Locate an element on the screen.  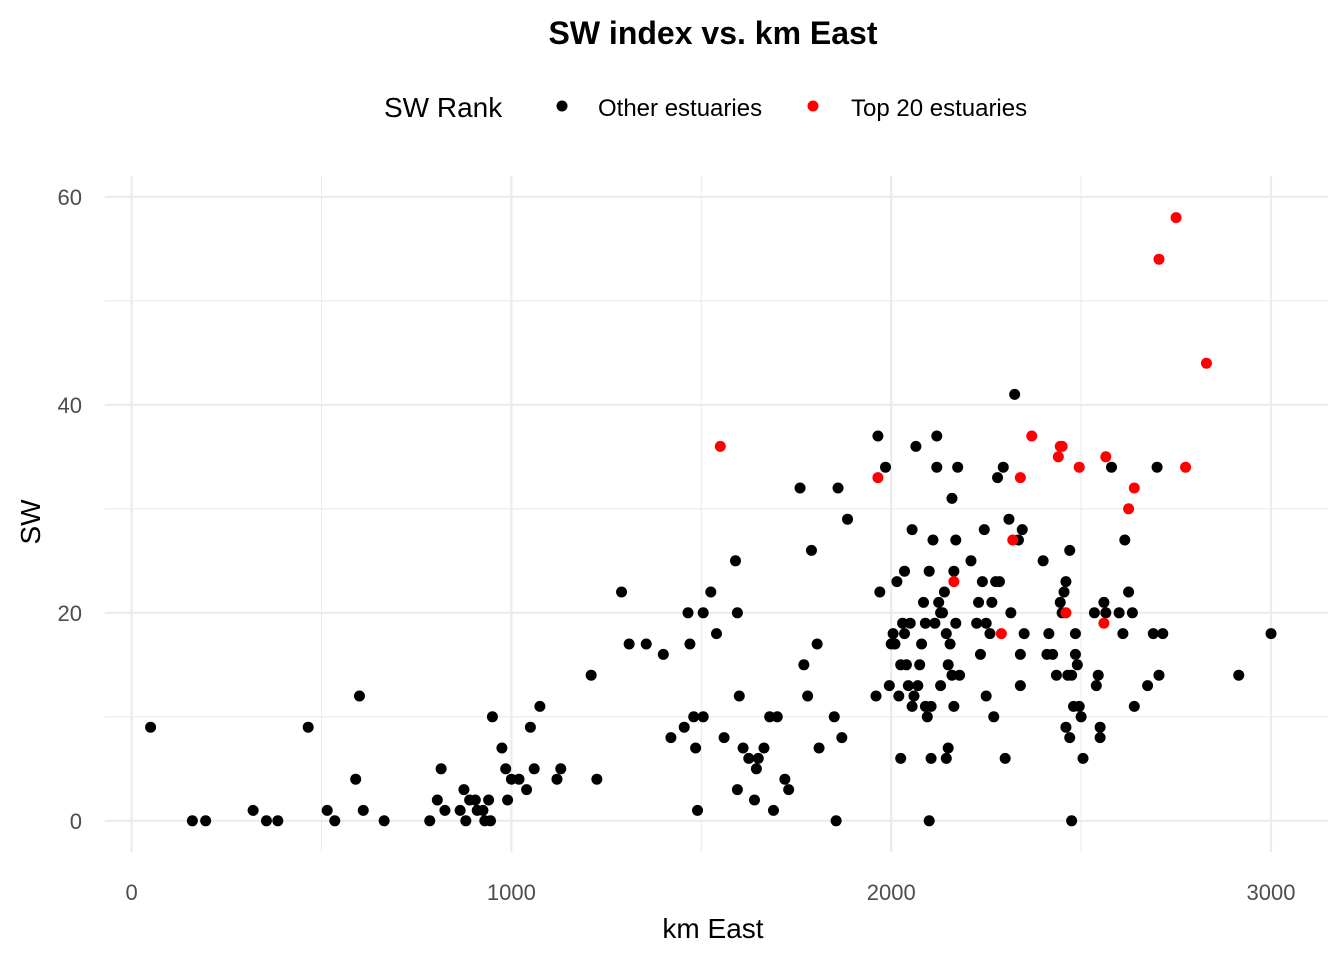
x-tick-label: 1000 is located at coordinates (511, 892).